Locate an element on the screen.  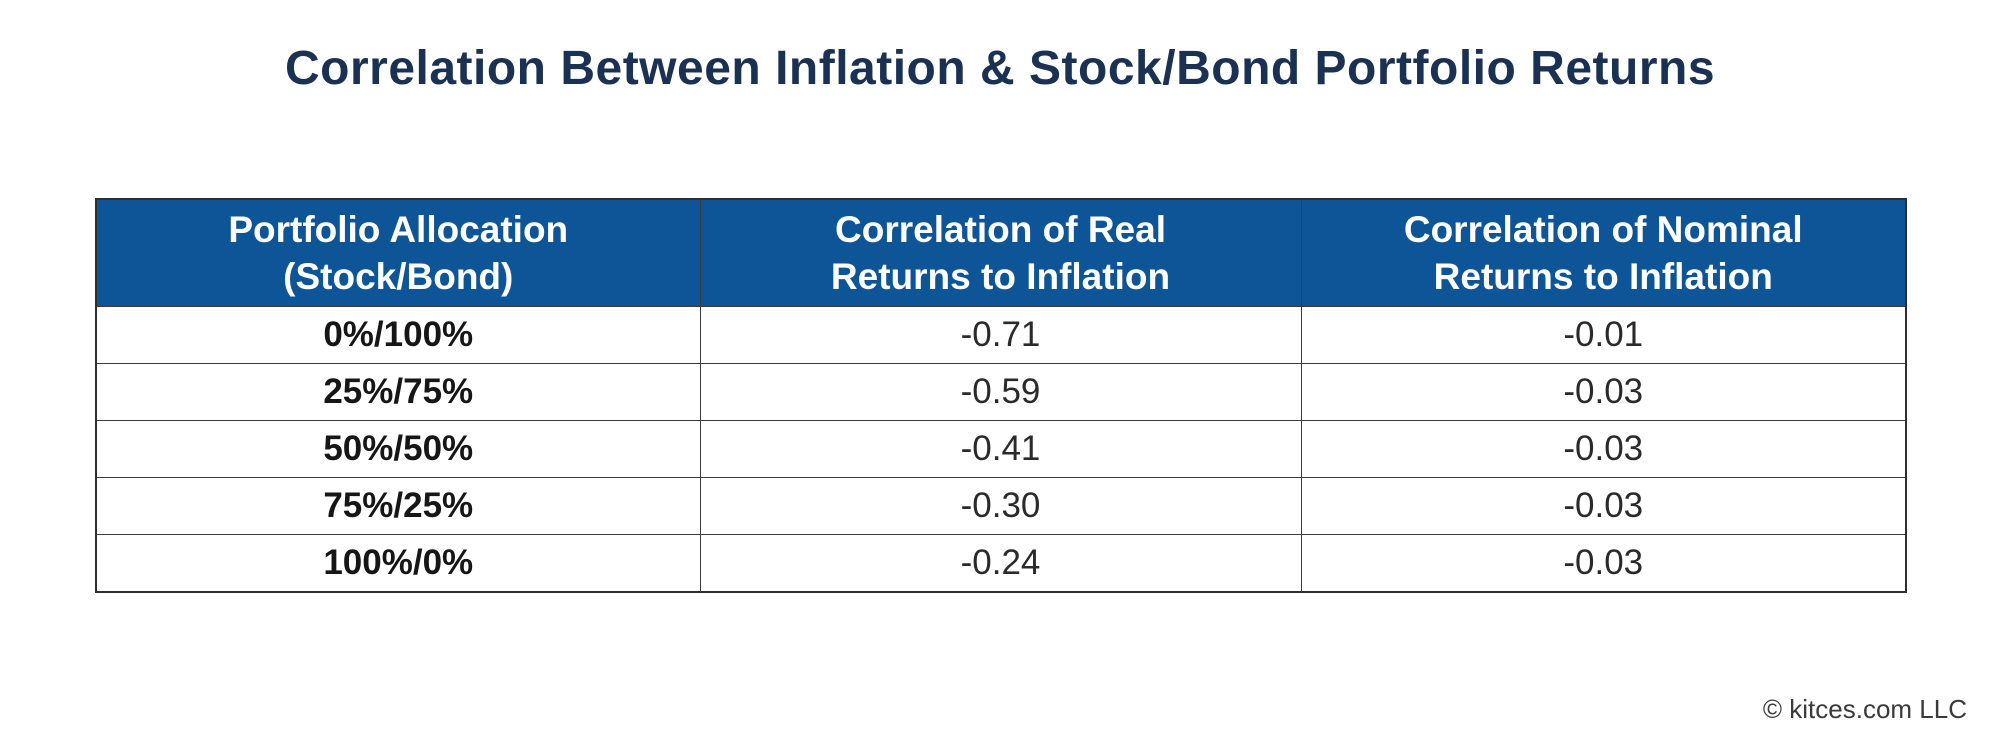
real-correlation-cell: -0.24 is located at coordinates (1000, 563).